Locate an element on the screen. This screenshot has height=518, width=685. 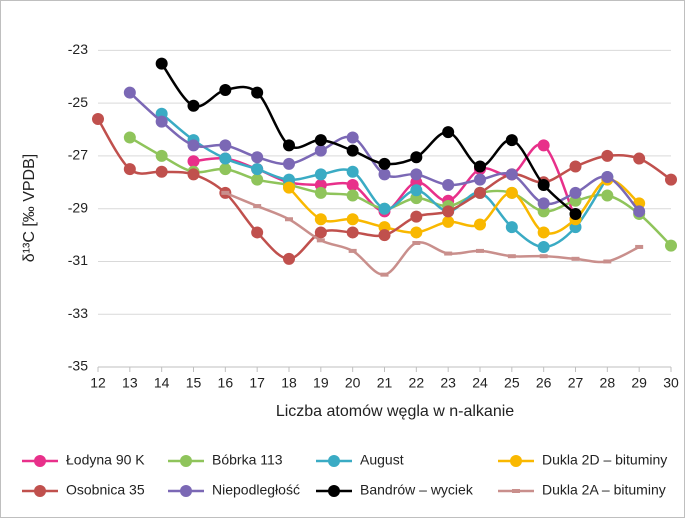
x-tick-label: 15 is located at coordinates (194, 383).